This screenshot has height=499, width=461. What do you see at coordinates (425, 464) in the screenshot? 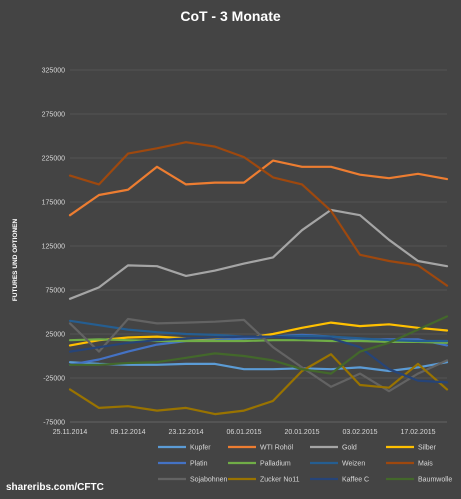
I see `legend-label: Mais` at bounding box center [425, 464].